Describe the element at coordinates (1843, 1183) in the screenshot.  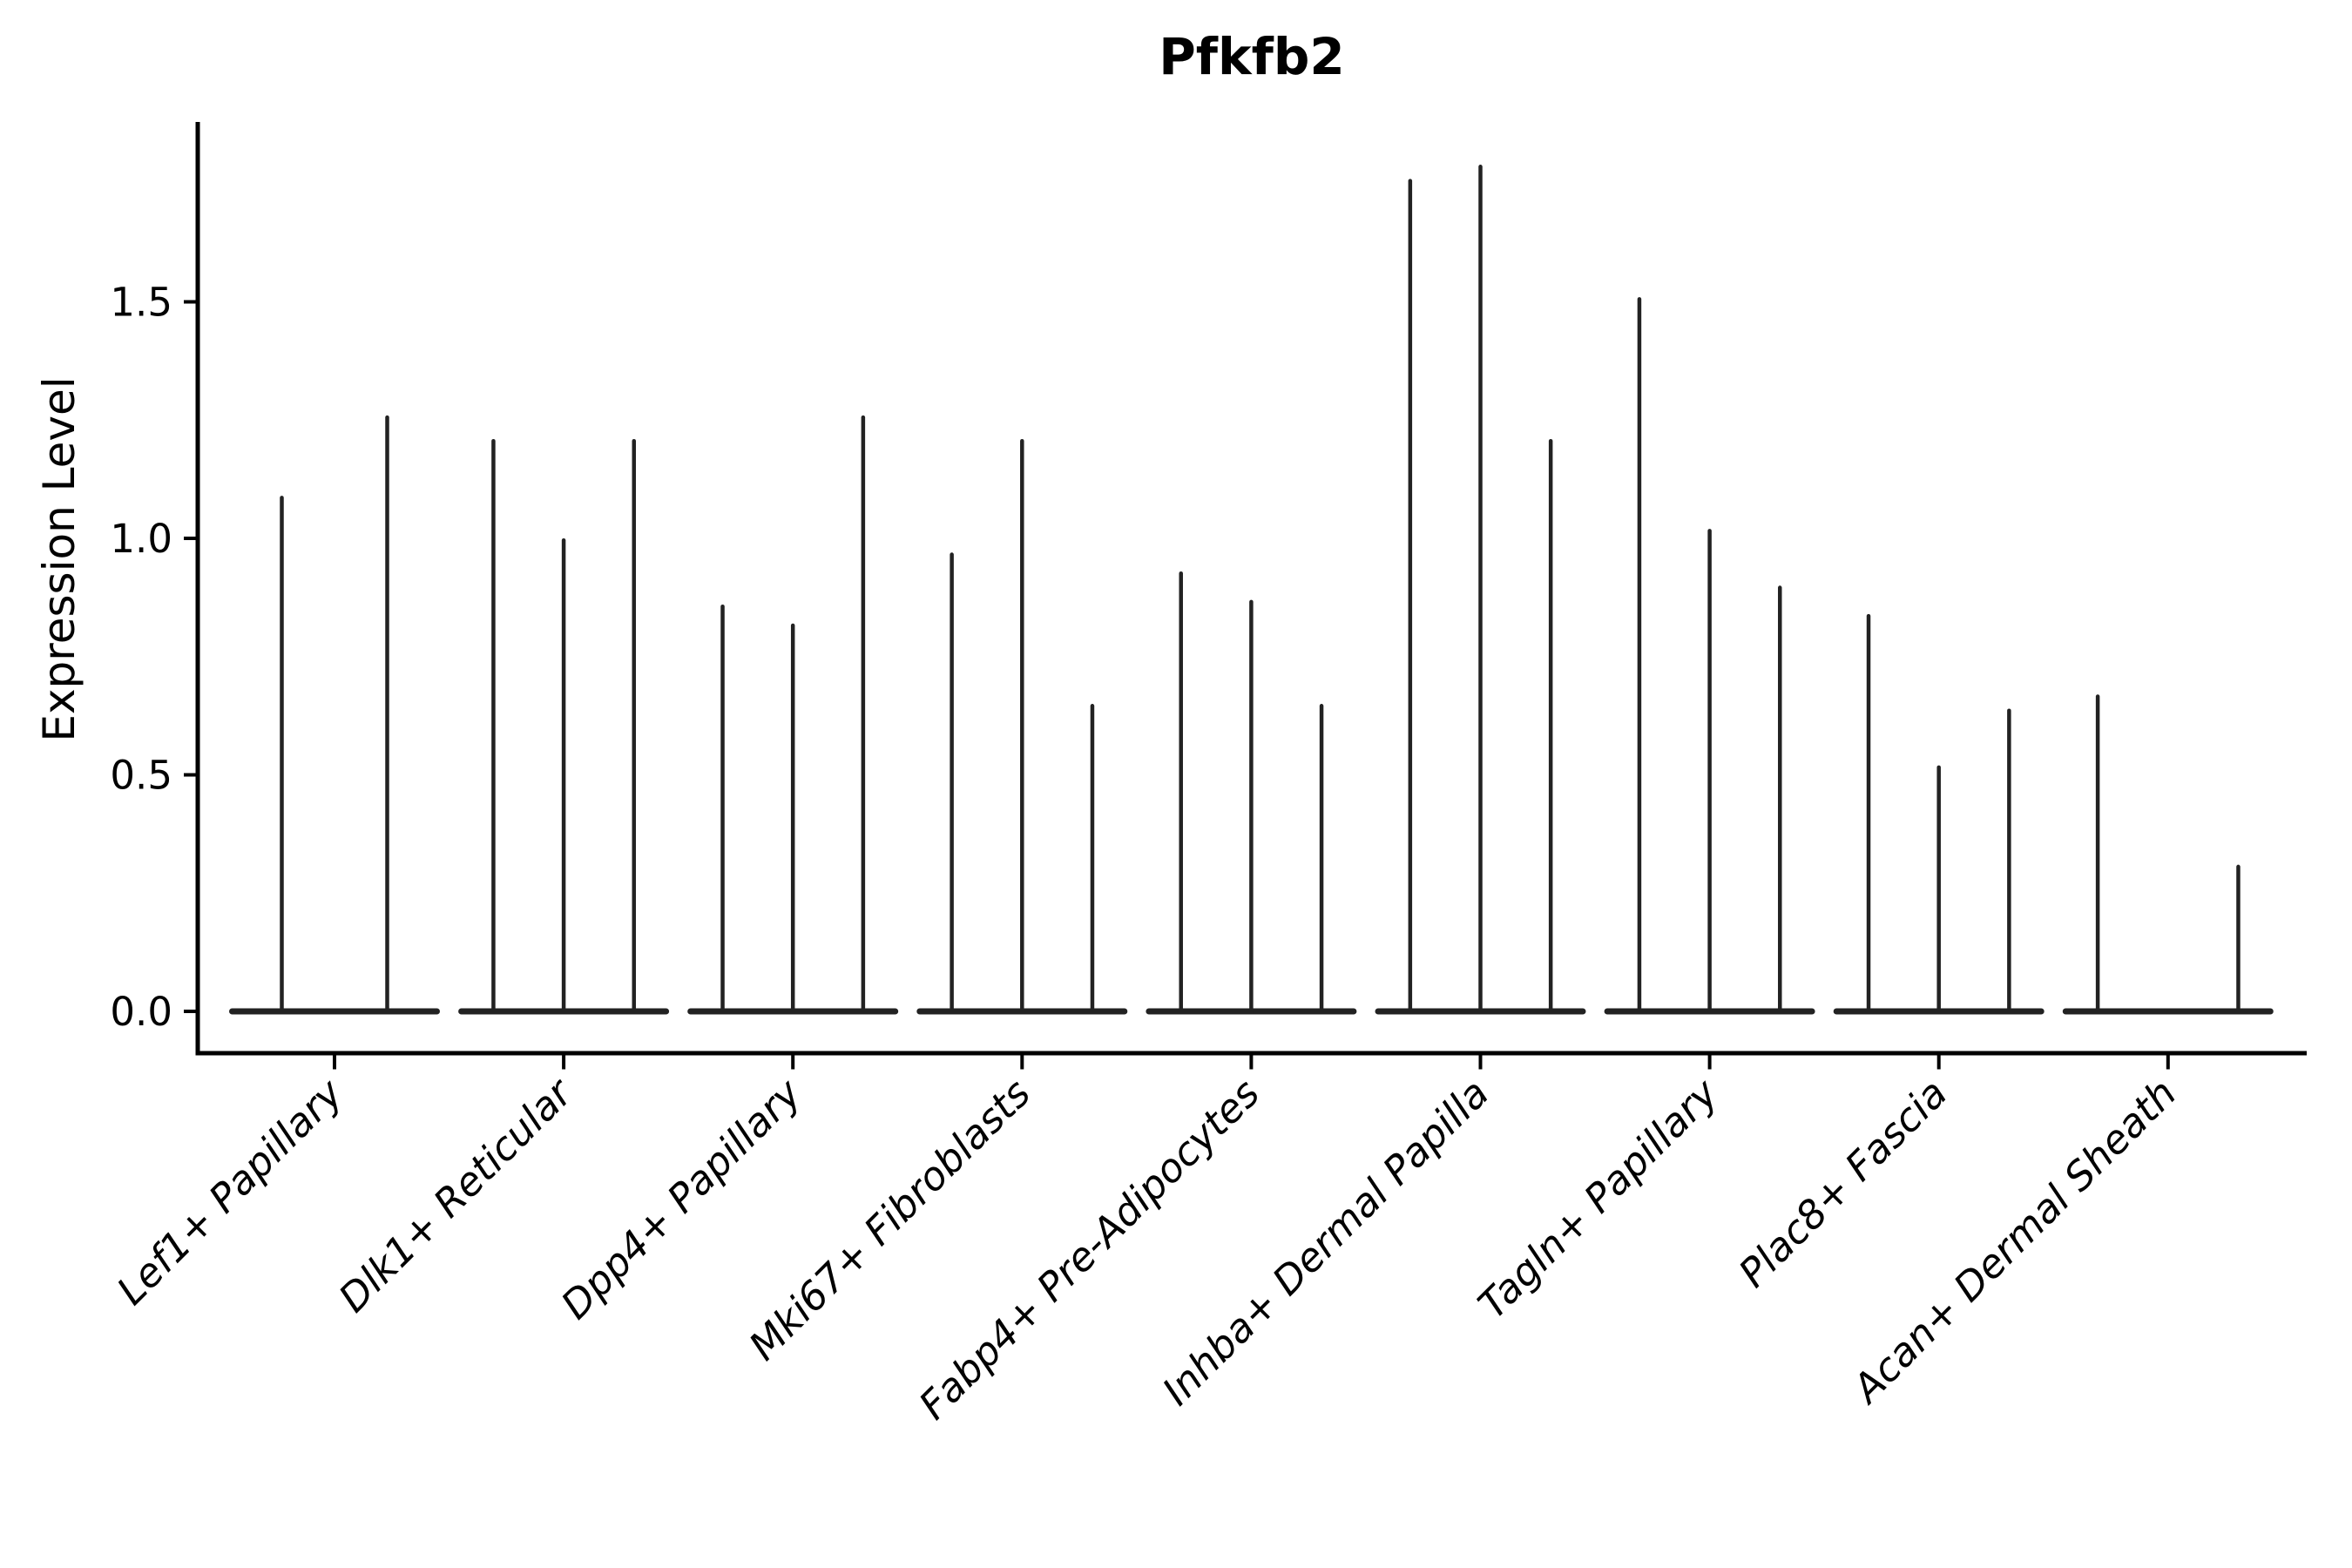
I see `x-tick-label: Plac8+ Fascia` at that location.